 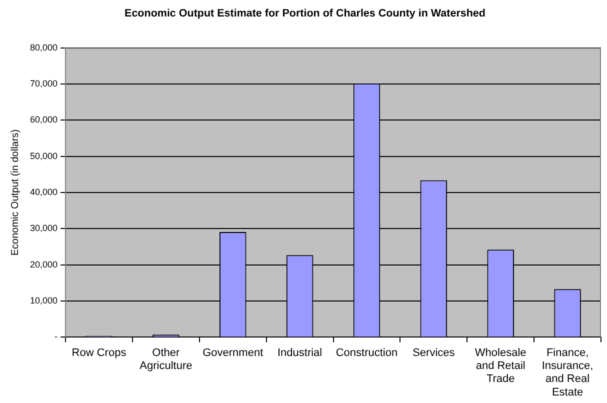 What do you see at coordinates (44, 301) in the screenshot?
I see `y-tick-label: 10,000` at bounding box center [44, 301].